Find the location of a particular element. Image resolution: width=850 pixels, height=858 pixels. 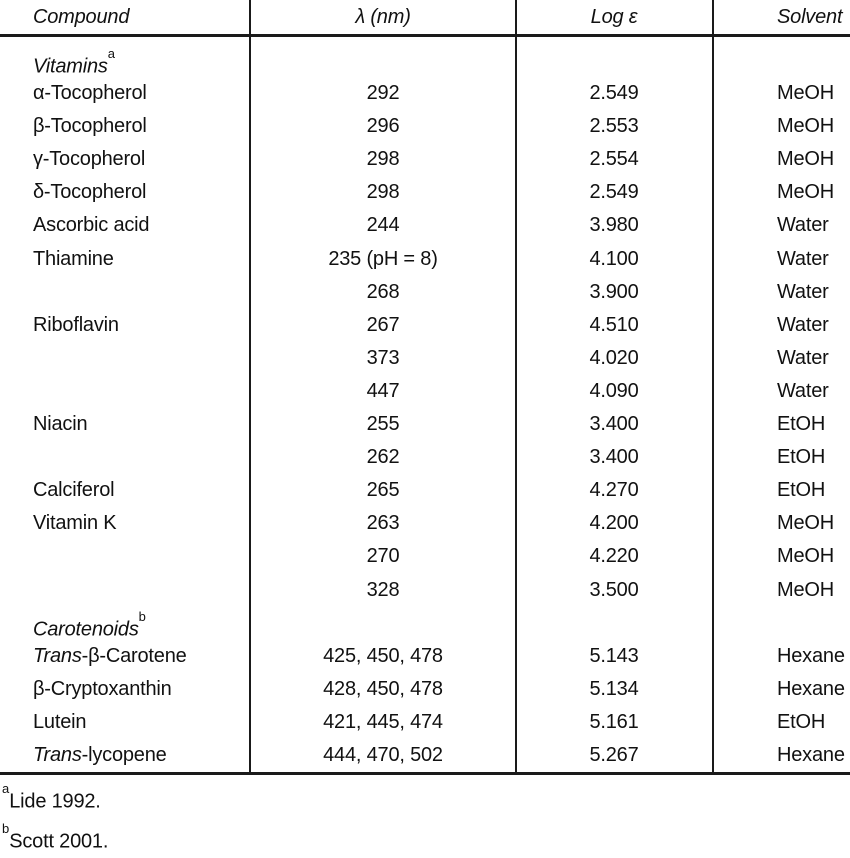

log-epsilon-cell: 2.553 is located at coordinates (614, 126).